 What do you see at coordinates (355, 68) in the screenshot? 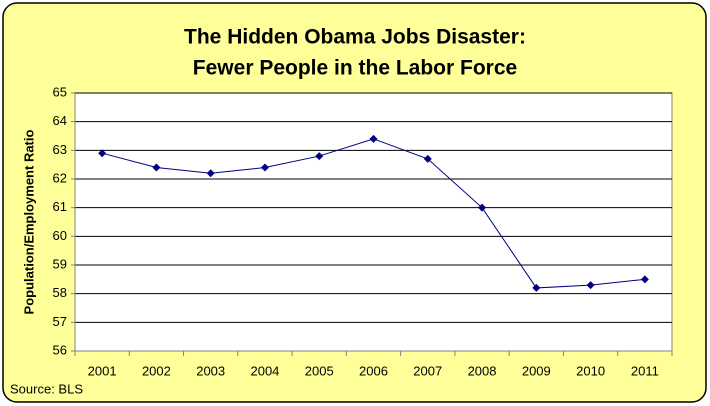
I see `chart-title: Fewer People in the Labor Force` at bounding box center [355, 68].